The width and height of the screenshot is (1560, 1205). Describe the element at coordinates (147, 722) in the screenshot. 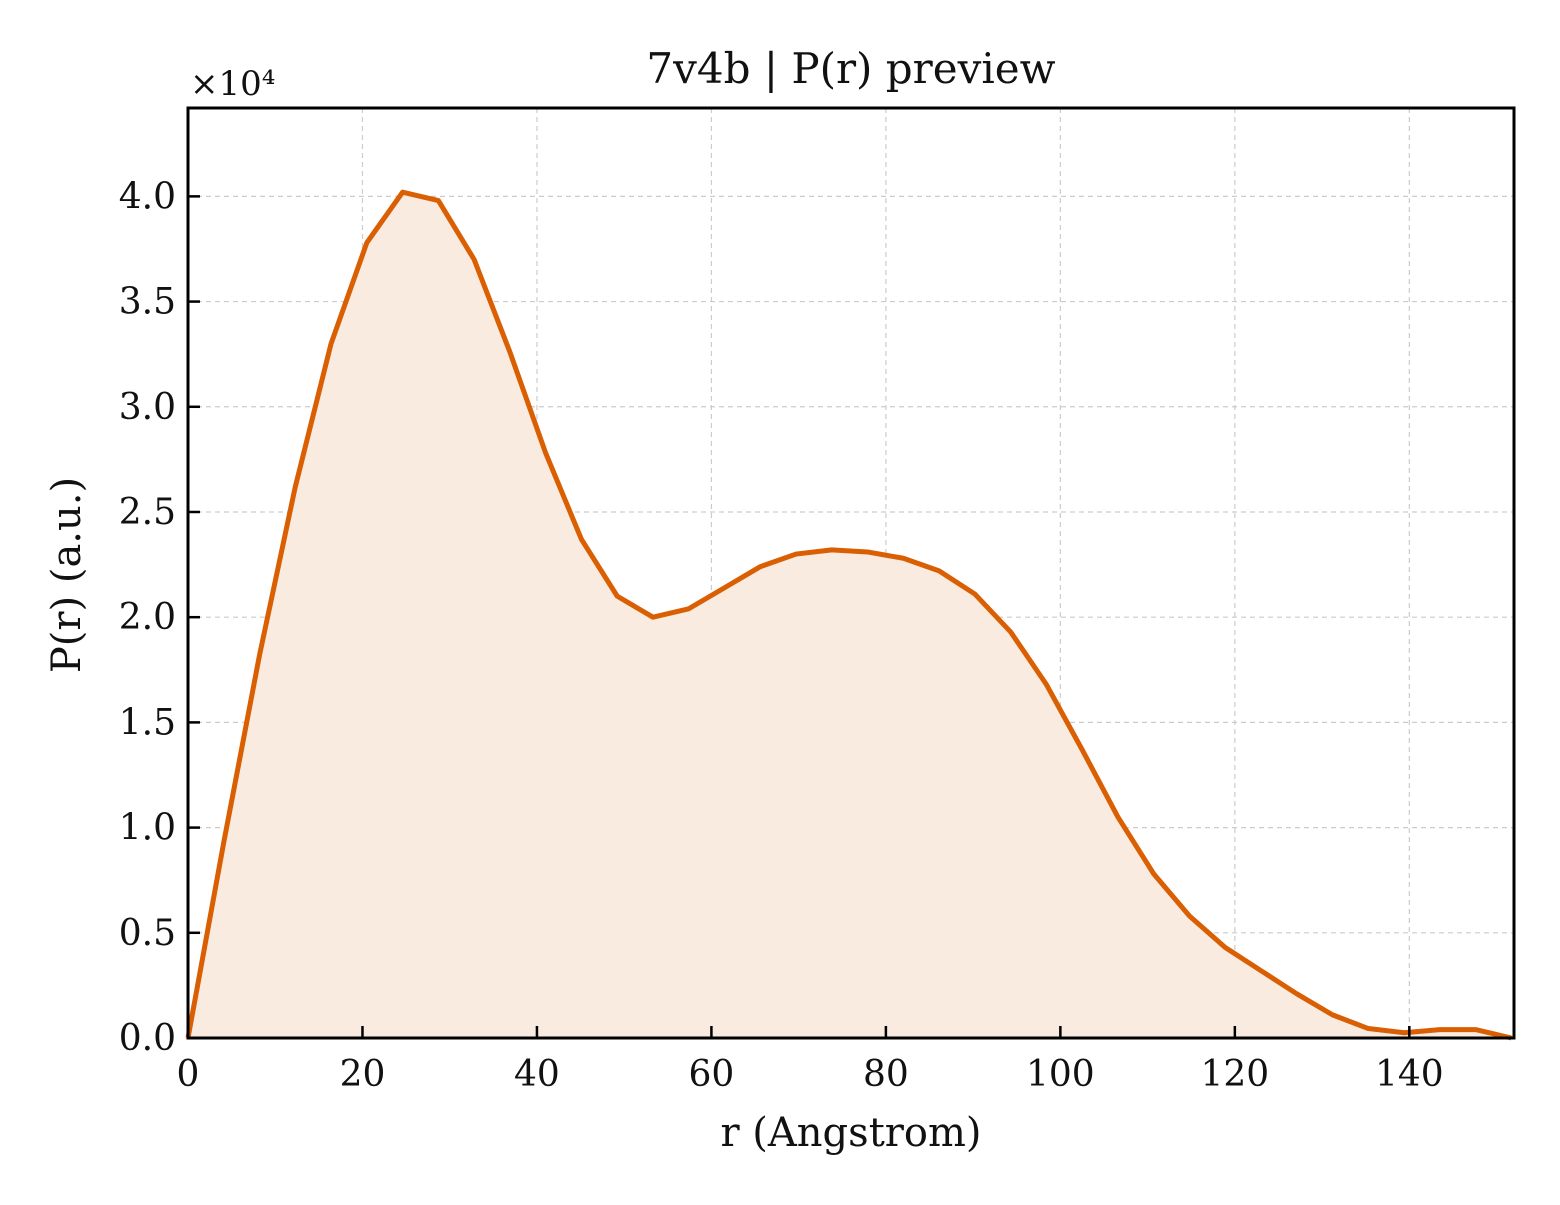

I see `y-tick-label: 1.5` at that location.